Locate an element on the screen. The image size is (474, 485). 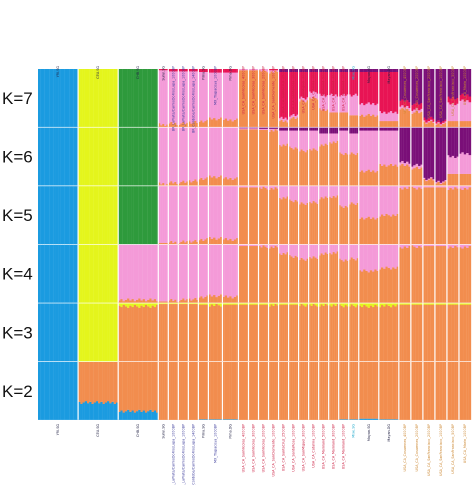
top-population-label: USA_CA_SanClemente_1000BP is located at coordinates (274, 92).